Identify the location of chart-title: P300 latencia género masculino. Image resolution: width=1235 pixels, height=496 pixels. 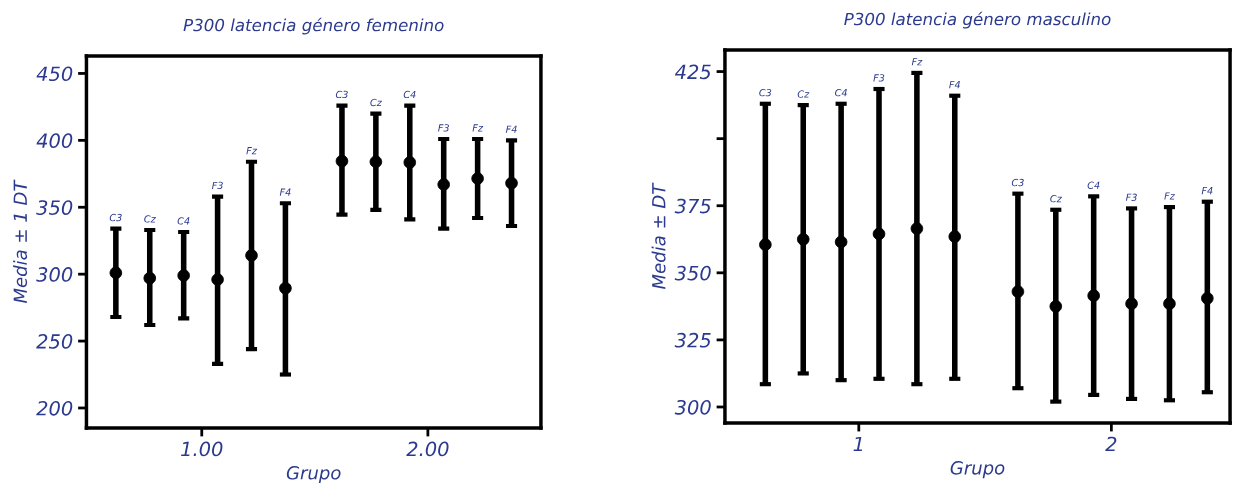
(977, 20).